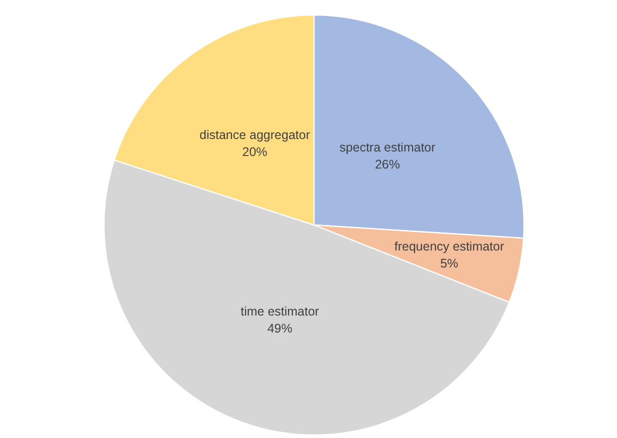  What do you see at coordinates (449, 247) in the screenshot?
I see `slice-label: frequency estimator` at bounding box center [449, 247].